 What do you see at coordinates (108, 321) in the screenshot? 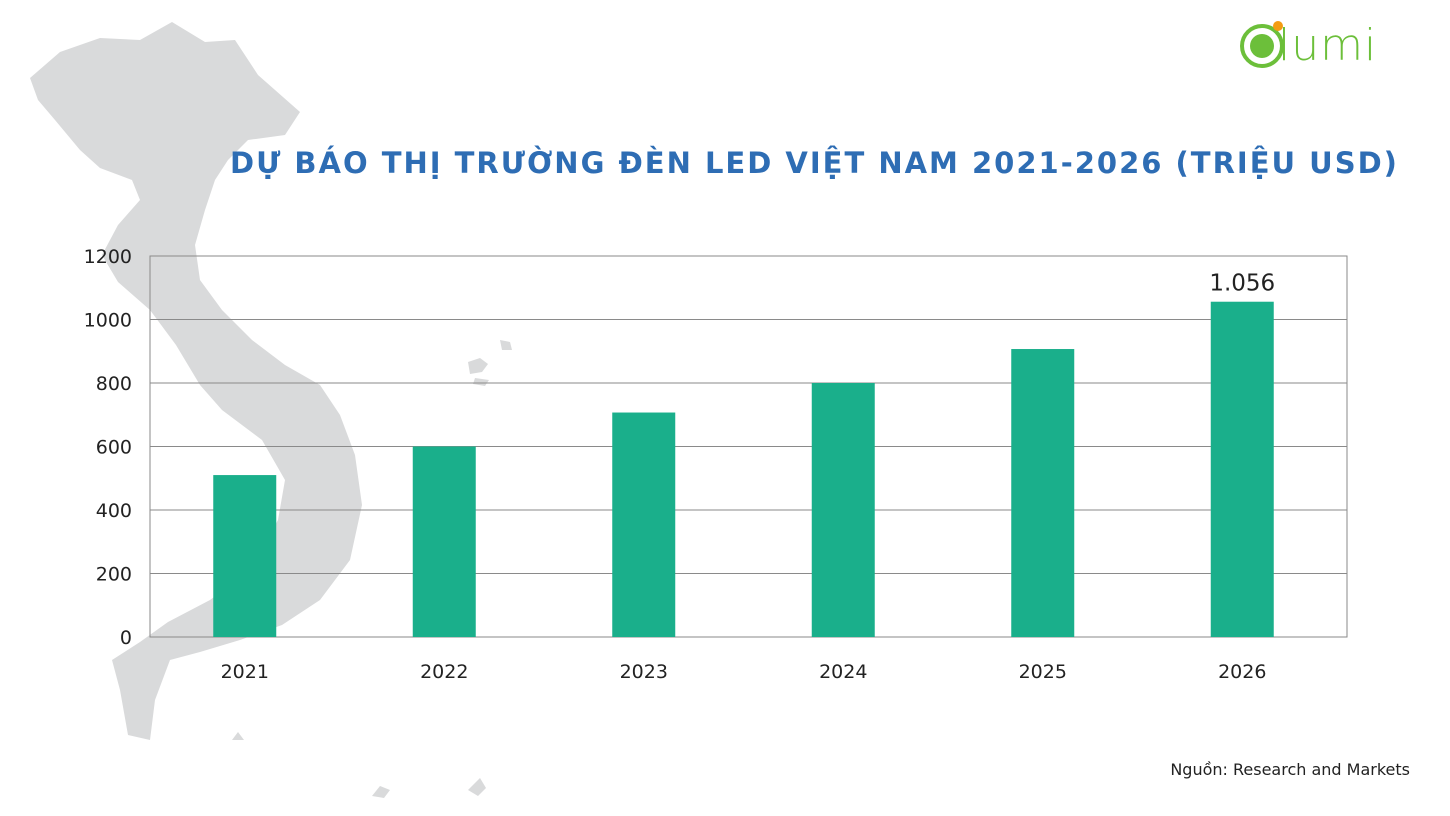
I see `y-tick-label: 1000` at bounding box center [108, 321].